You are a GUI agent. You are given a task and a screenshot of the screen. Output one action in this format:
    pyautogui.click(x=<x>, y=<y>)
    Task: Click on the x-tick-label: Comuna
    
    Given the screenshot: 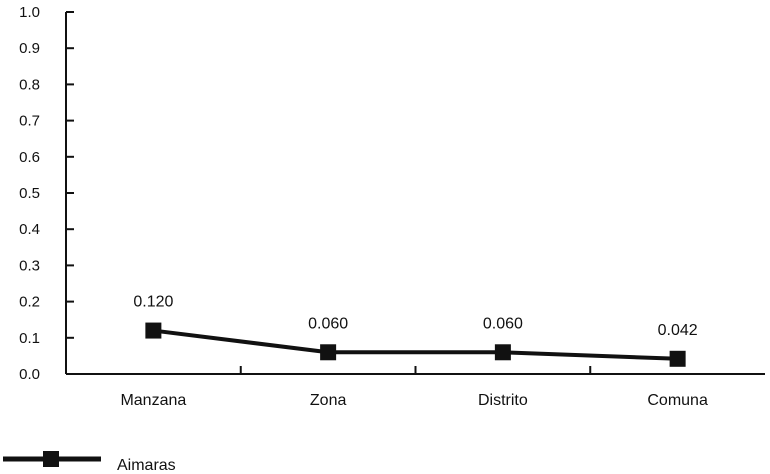 What is the action you would take?
    pyautogui.click(x=677, y=400)
    